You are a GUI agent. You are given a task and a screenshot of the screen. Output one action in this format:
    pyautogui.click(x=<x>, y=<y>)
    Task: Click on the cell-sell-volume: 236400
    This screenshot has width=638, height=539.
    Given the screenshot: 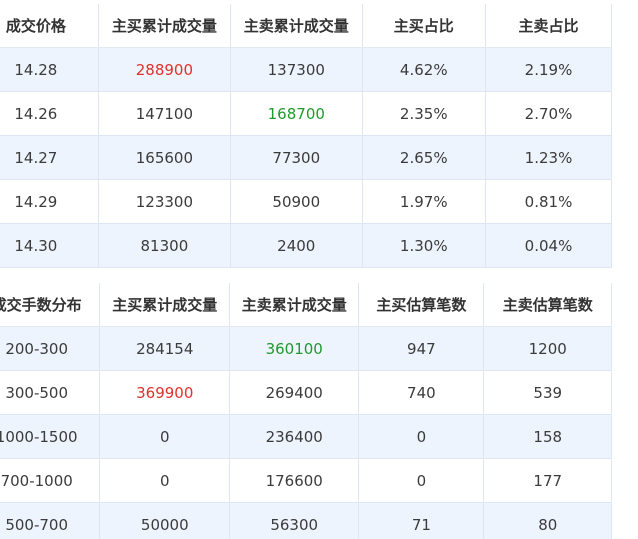 What is the action you would take?
    pyautogui.click(x=294, y=436)
    